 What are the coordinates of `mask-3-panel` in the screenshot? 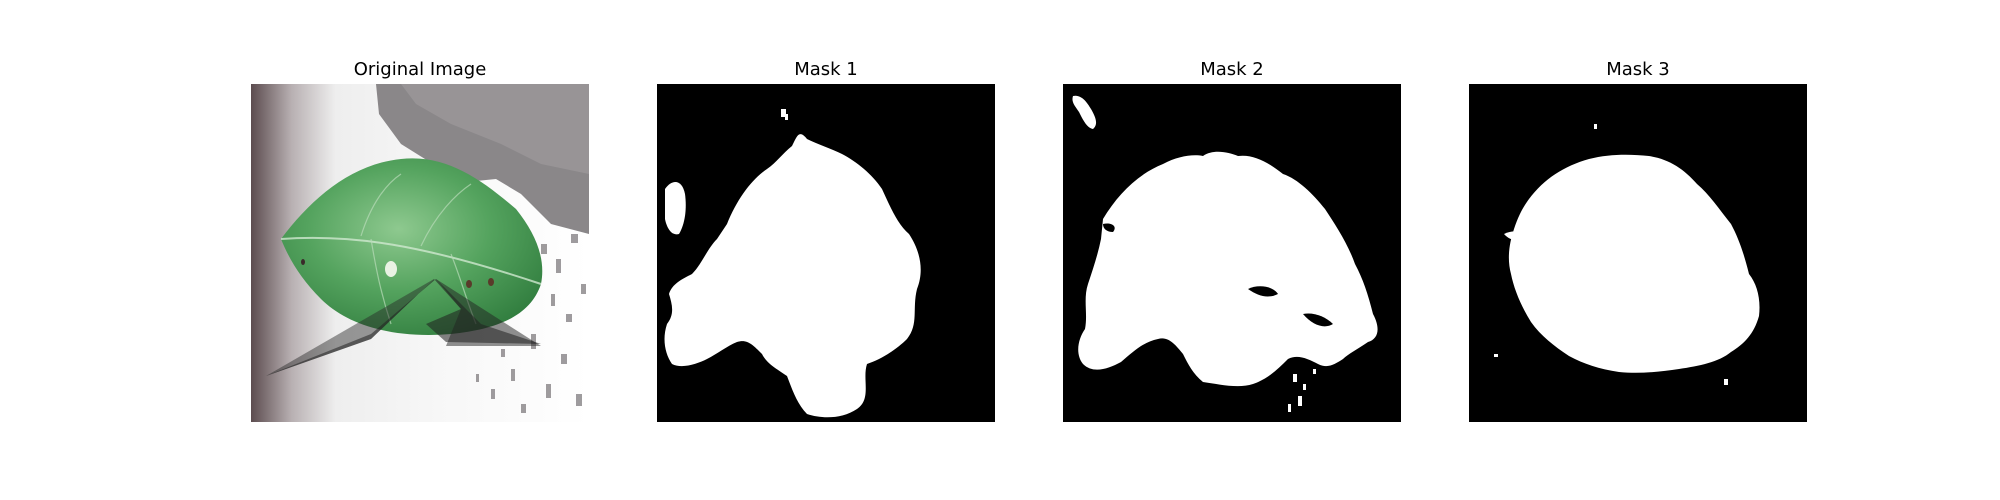 It's located at (1638, 253).